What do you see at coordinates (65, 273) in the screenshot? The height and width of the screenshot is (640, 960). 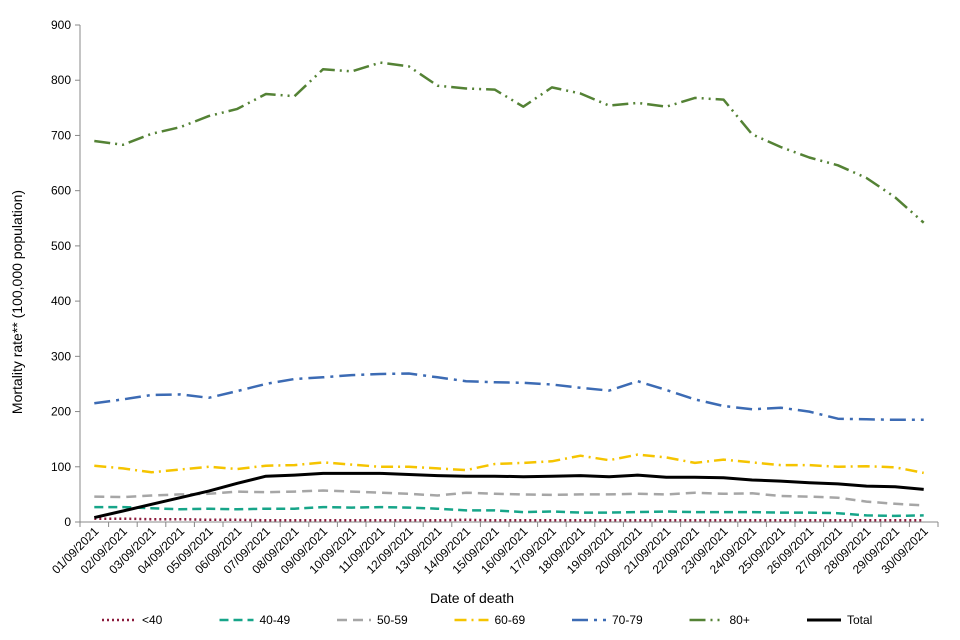 I see `y-axis-ticks: 0 100 200 300 400 500 600 700 800 900` at bounding box center [65, 273].